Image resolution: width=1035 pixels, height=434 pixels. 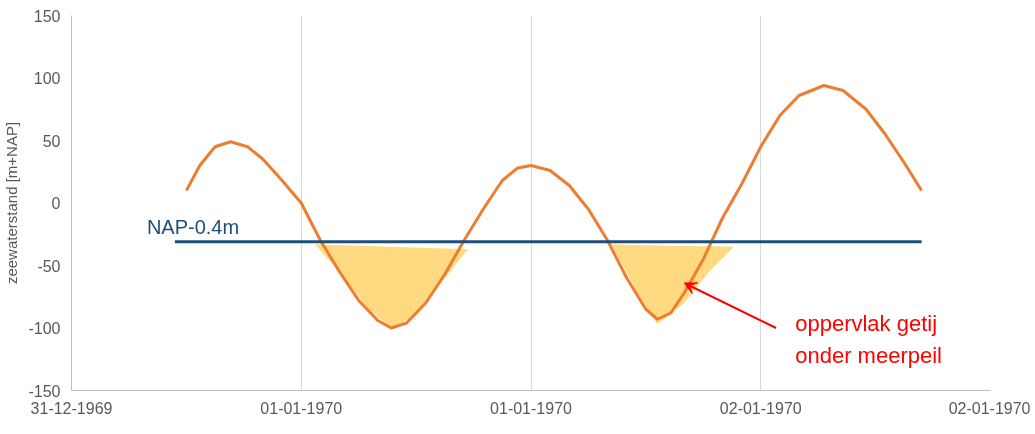 I want to click on y-axis-title: zeewaterstand [m+NAP], so click(x=12, y=203).